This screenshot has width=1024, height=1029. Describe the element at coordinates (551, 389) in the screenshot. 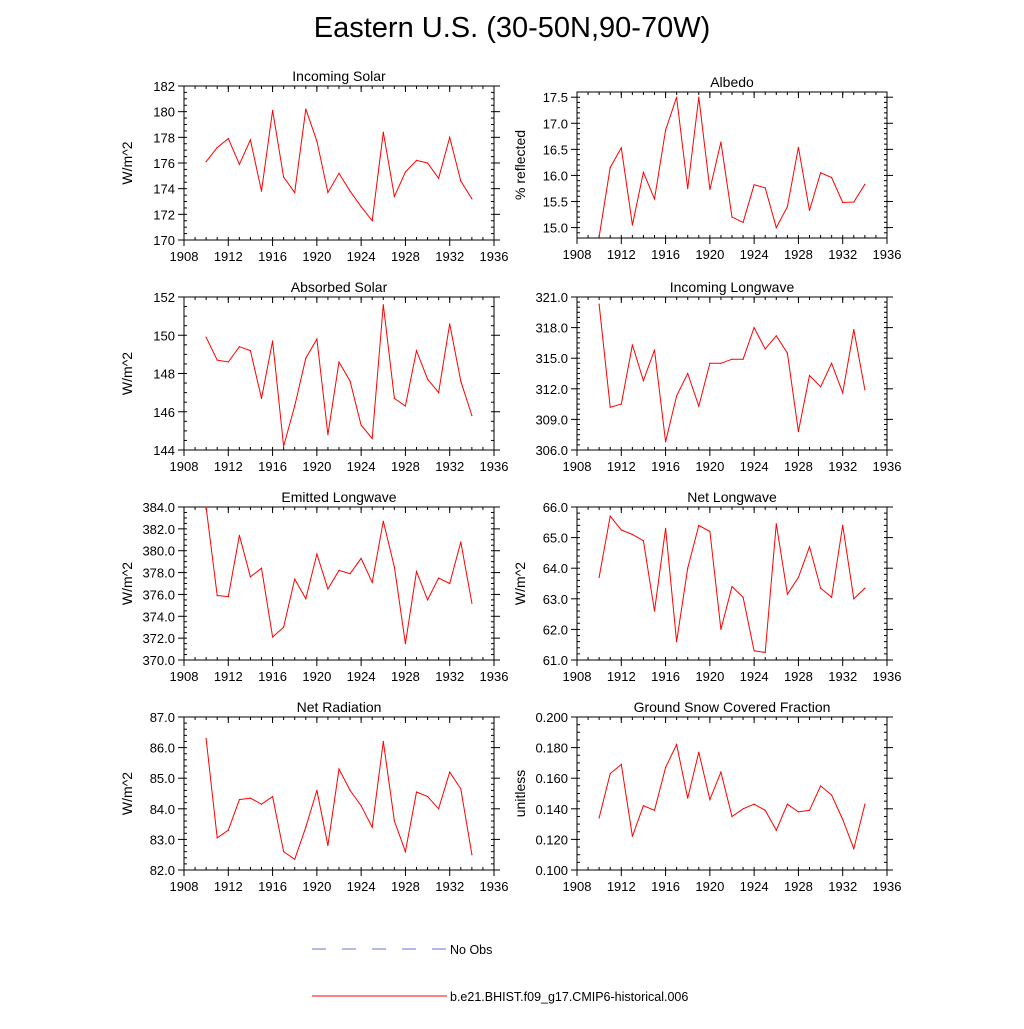

I see `y-tick-label: 312.0` at that location.